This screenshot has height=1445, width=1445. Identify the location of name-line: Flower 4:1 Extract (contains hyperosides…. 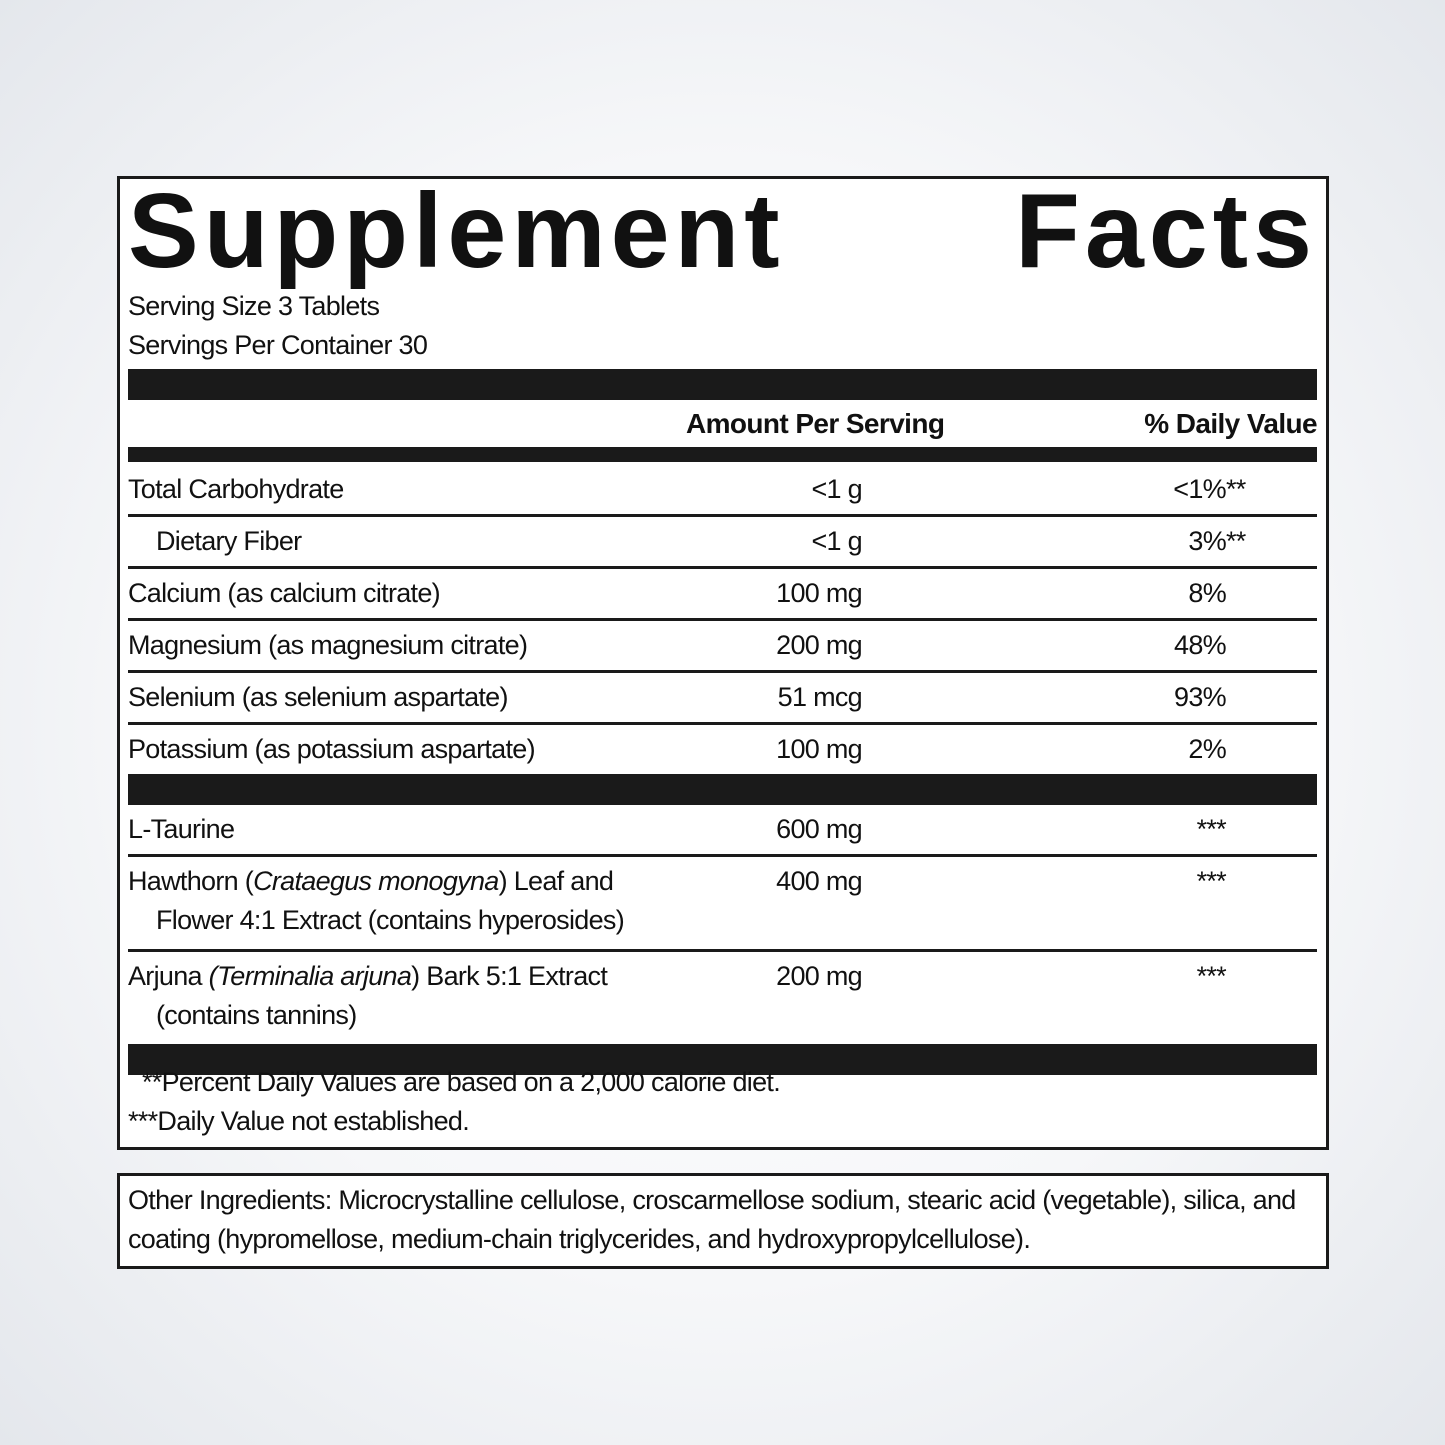
(722, 920).